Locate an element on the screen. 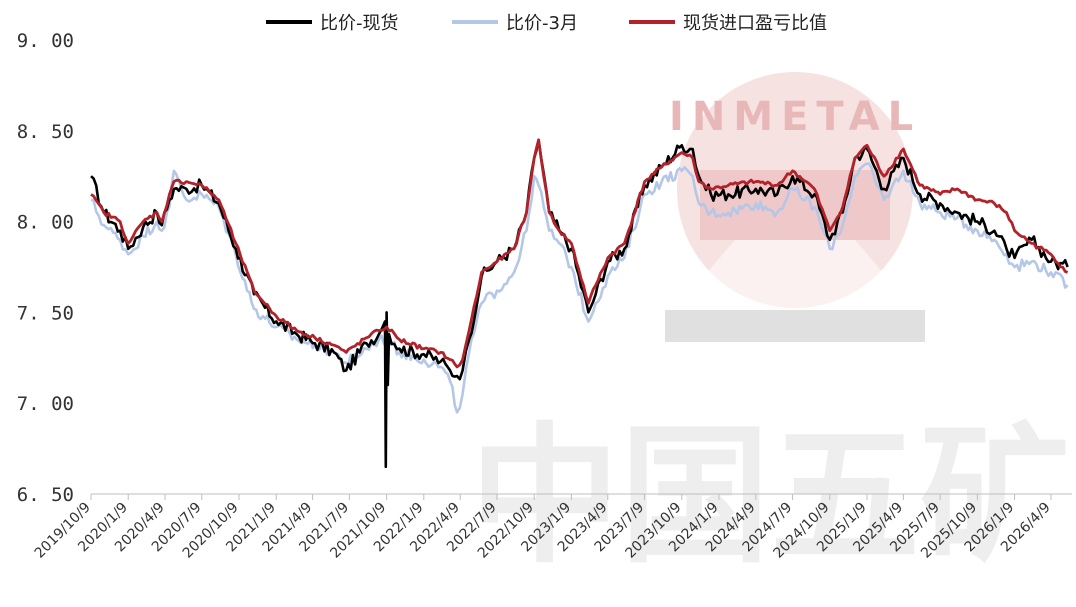 This screenshot has height=607, width=1076. y-tick-label: 8. 00 is located at coordinates (45, 223).